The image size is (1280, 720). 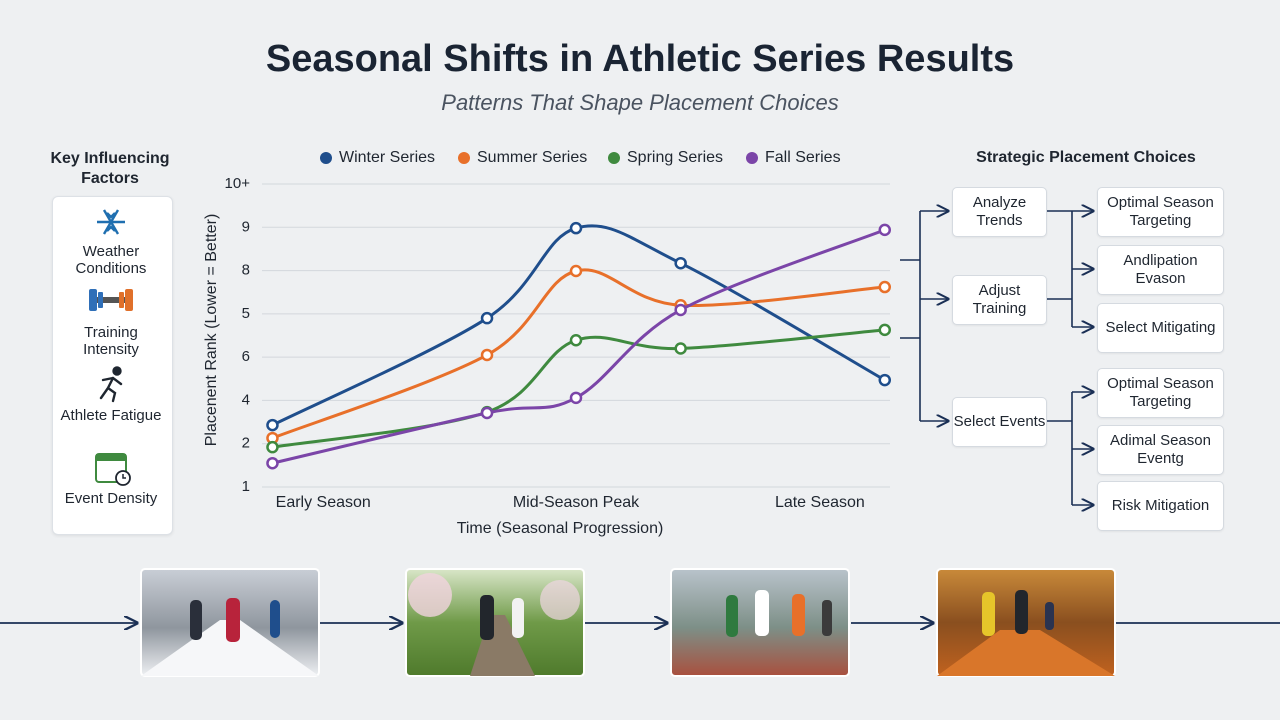 I want to click on strategy-title: Strategic Placement Choices, so click(x=1086, y=157).